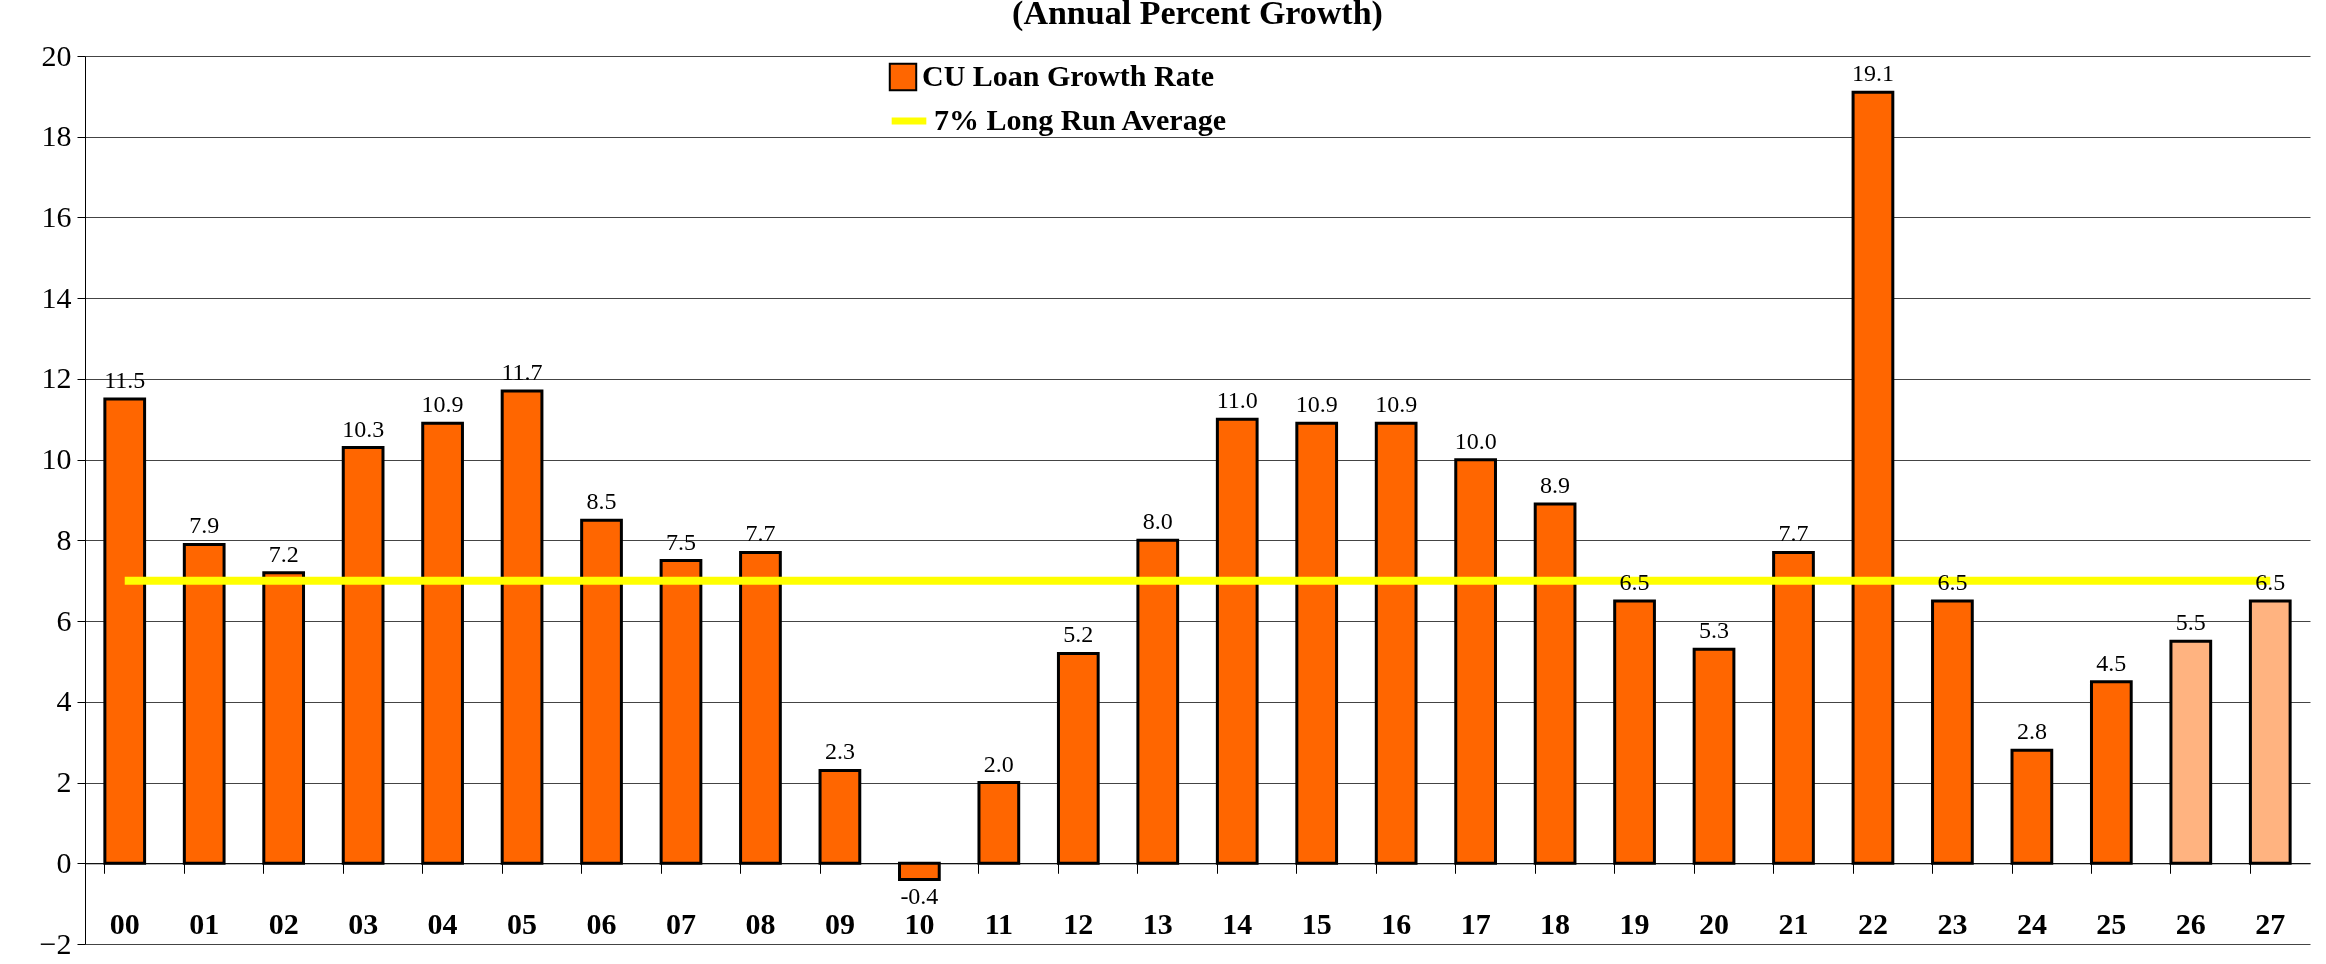 The image size is (2326, 964). I want to click on x-tick-label: 23, so click(1952, 923).